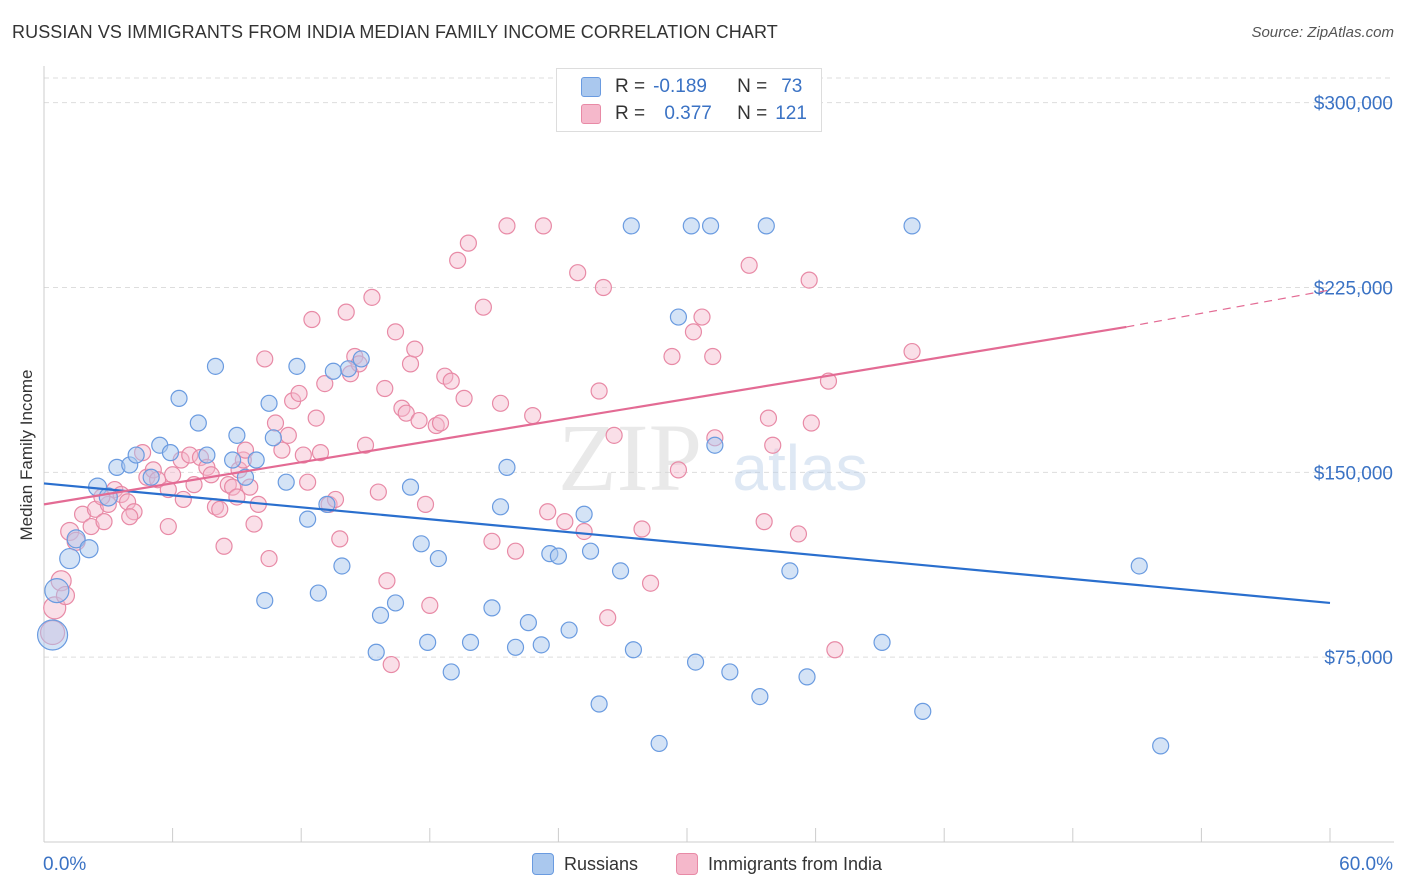 The image size is (1406, 892). Describe the element at coordinates (688, 113) in the screenshot. I see `legend-r-value-india: 0.377` at that location.